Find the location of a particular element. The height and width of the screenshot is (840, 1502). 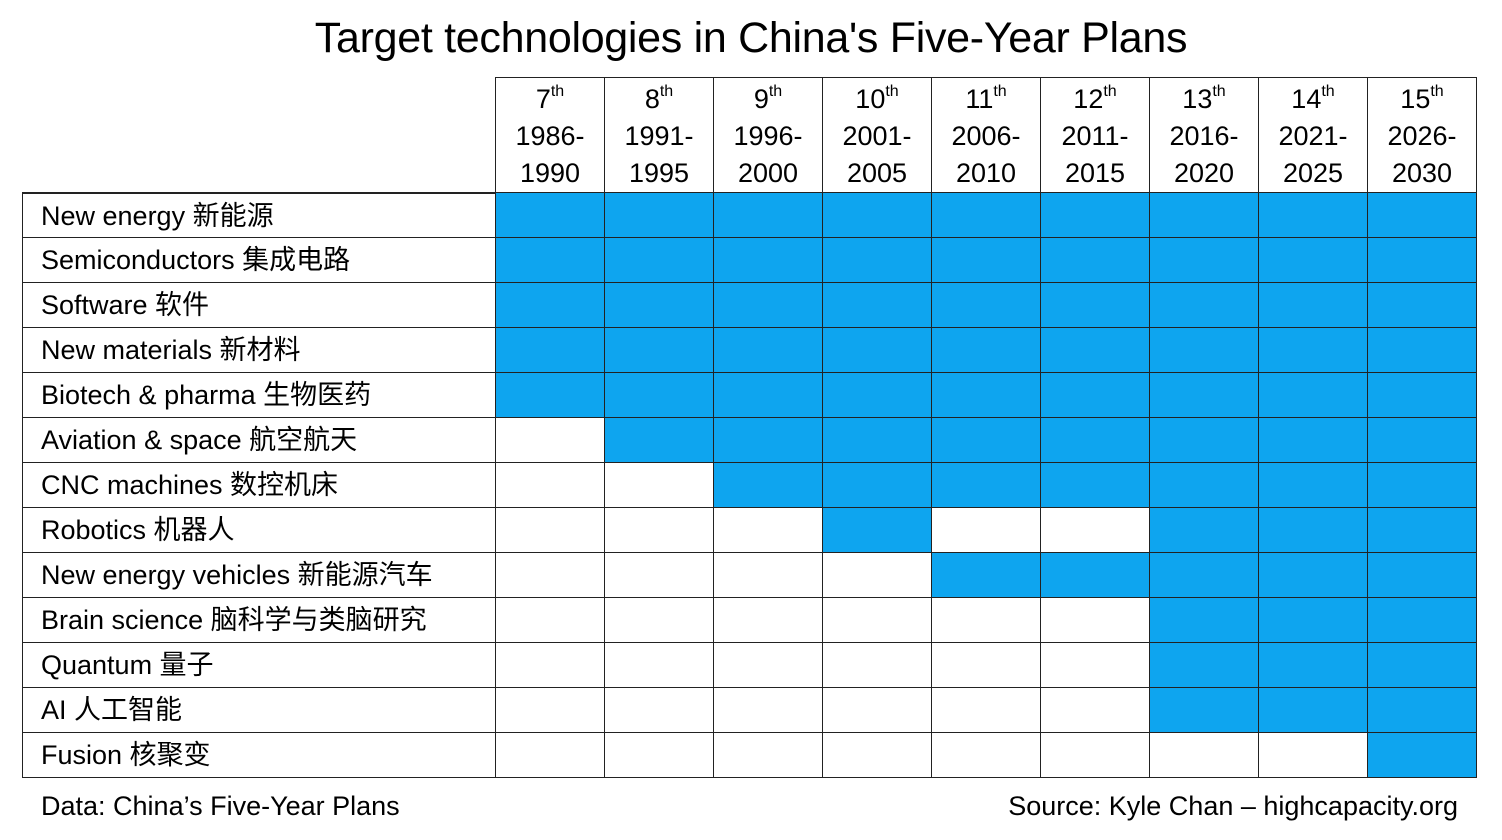

plan-start-year: 2026- is located at coordinates (1422, 135).